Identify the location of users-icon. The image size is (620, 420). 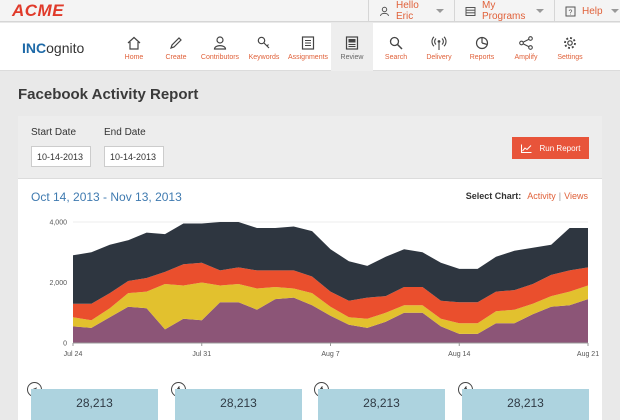
(384, 11).